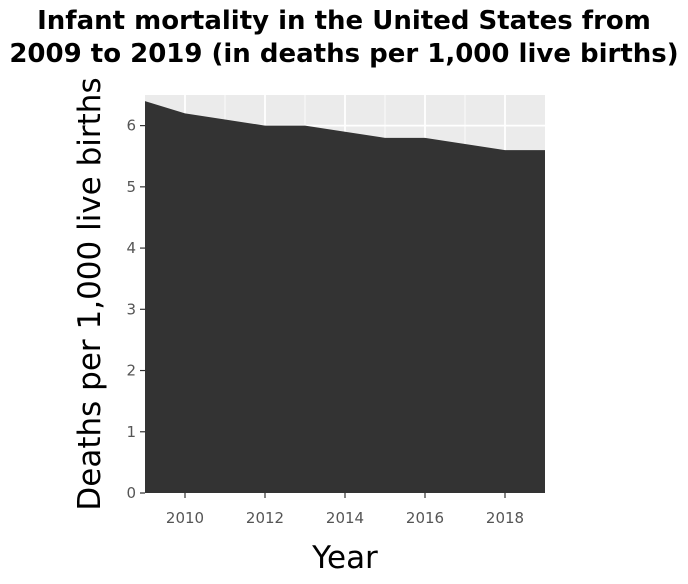  I want to click on x-axis-title: Year, so click(344, 558).